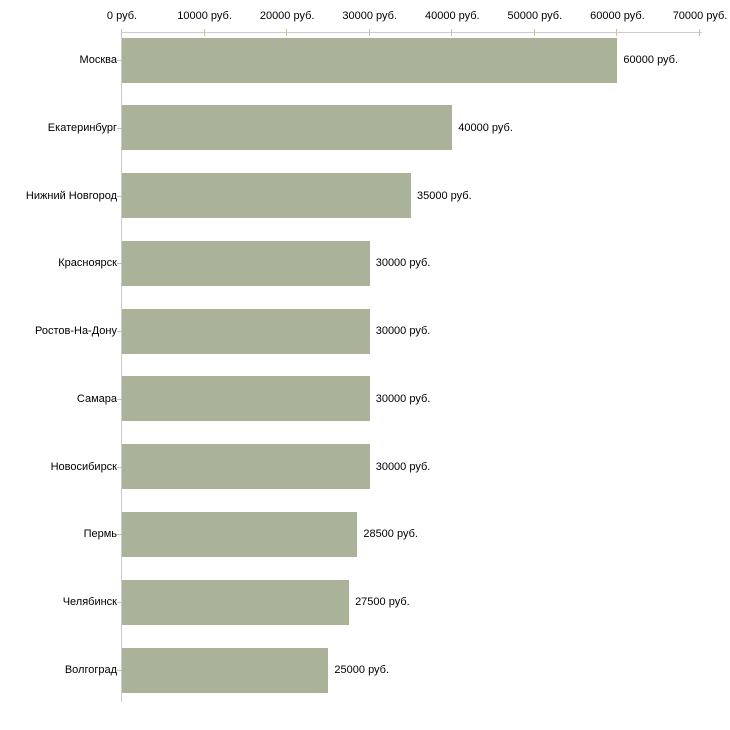 The width and height of the screenshot is (730, 730). What do you see at coordinates (75, 331) in the screenshot?
I see `category-label: Ростов-На-Дону` at bounding box center [75, 331].